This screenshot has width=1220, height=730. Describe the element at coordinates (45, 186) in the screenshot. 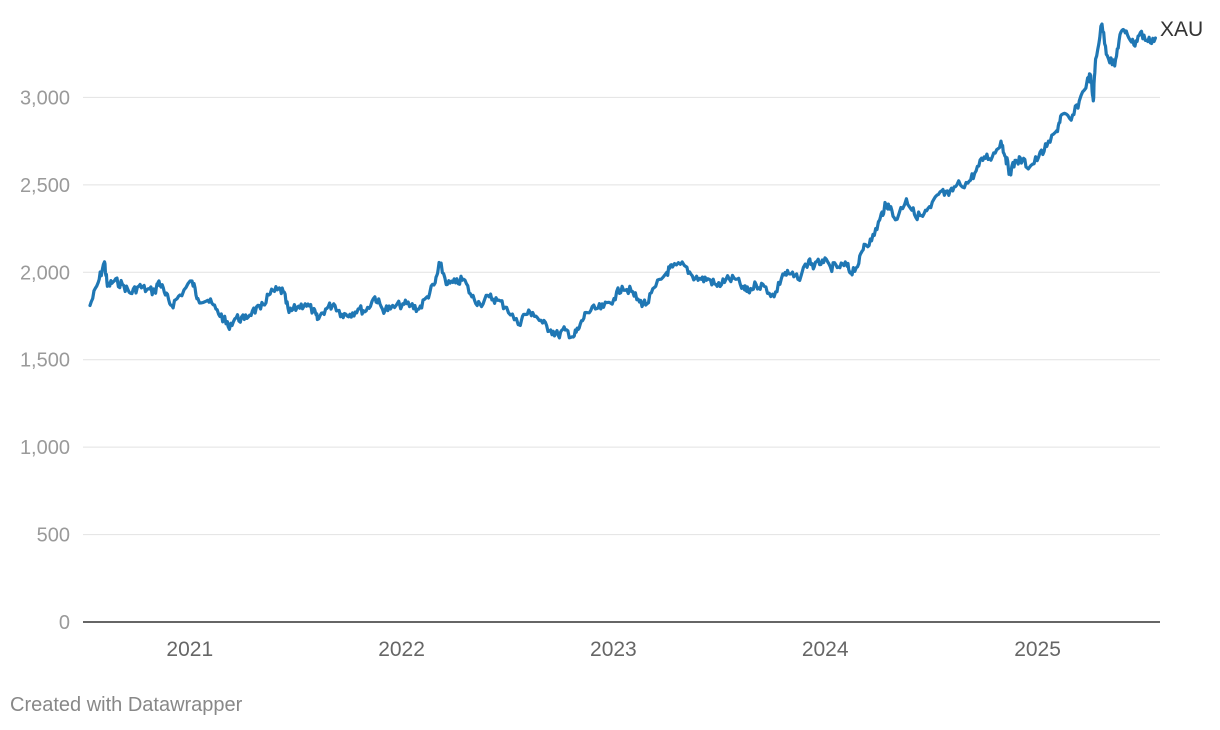

I see `y-tick-label: 2,500` at that location.